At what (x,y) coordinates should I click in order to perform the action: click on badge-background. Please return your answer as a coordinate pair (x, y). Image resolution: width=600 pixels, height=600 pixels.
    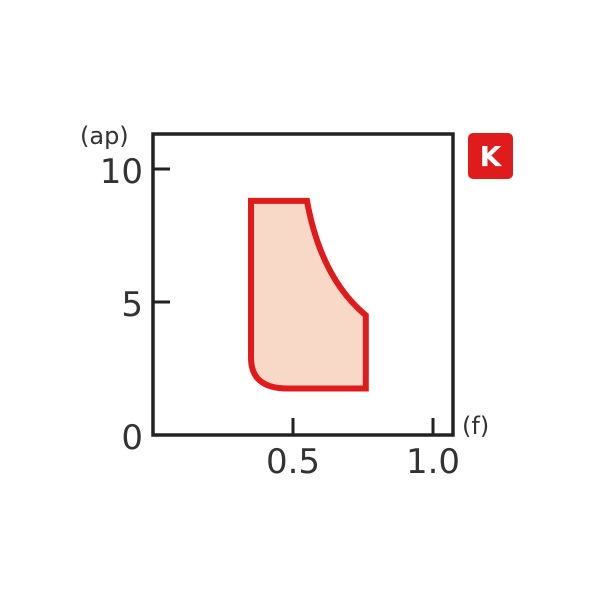
    Looking at the image, I should click on (490, 156).